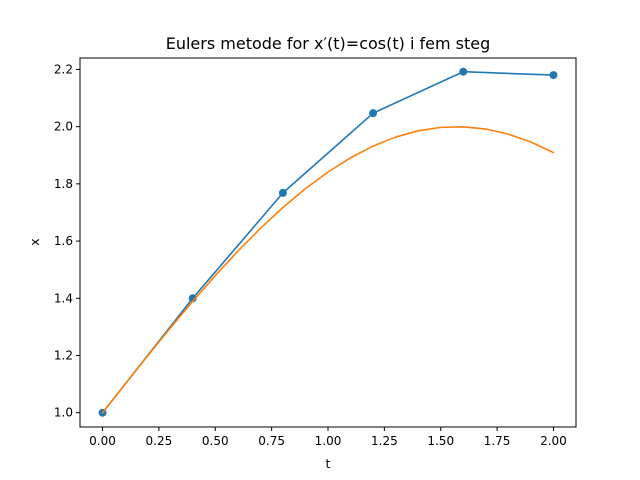  Describe the element at coordinates (63, 127) in the screenshot. I see `y-tick-label: 2.0` at that location.